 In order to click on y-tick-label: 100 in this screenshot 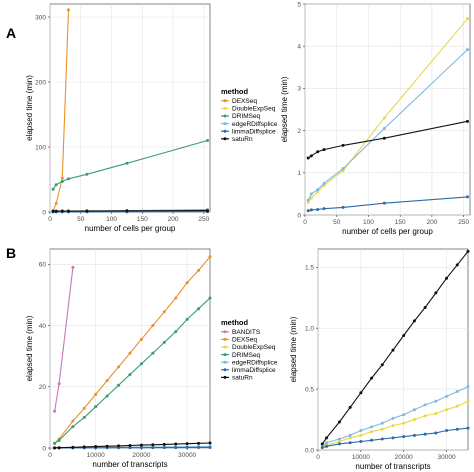, I will do `click(40, 147)`.